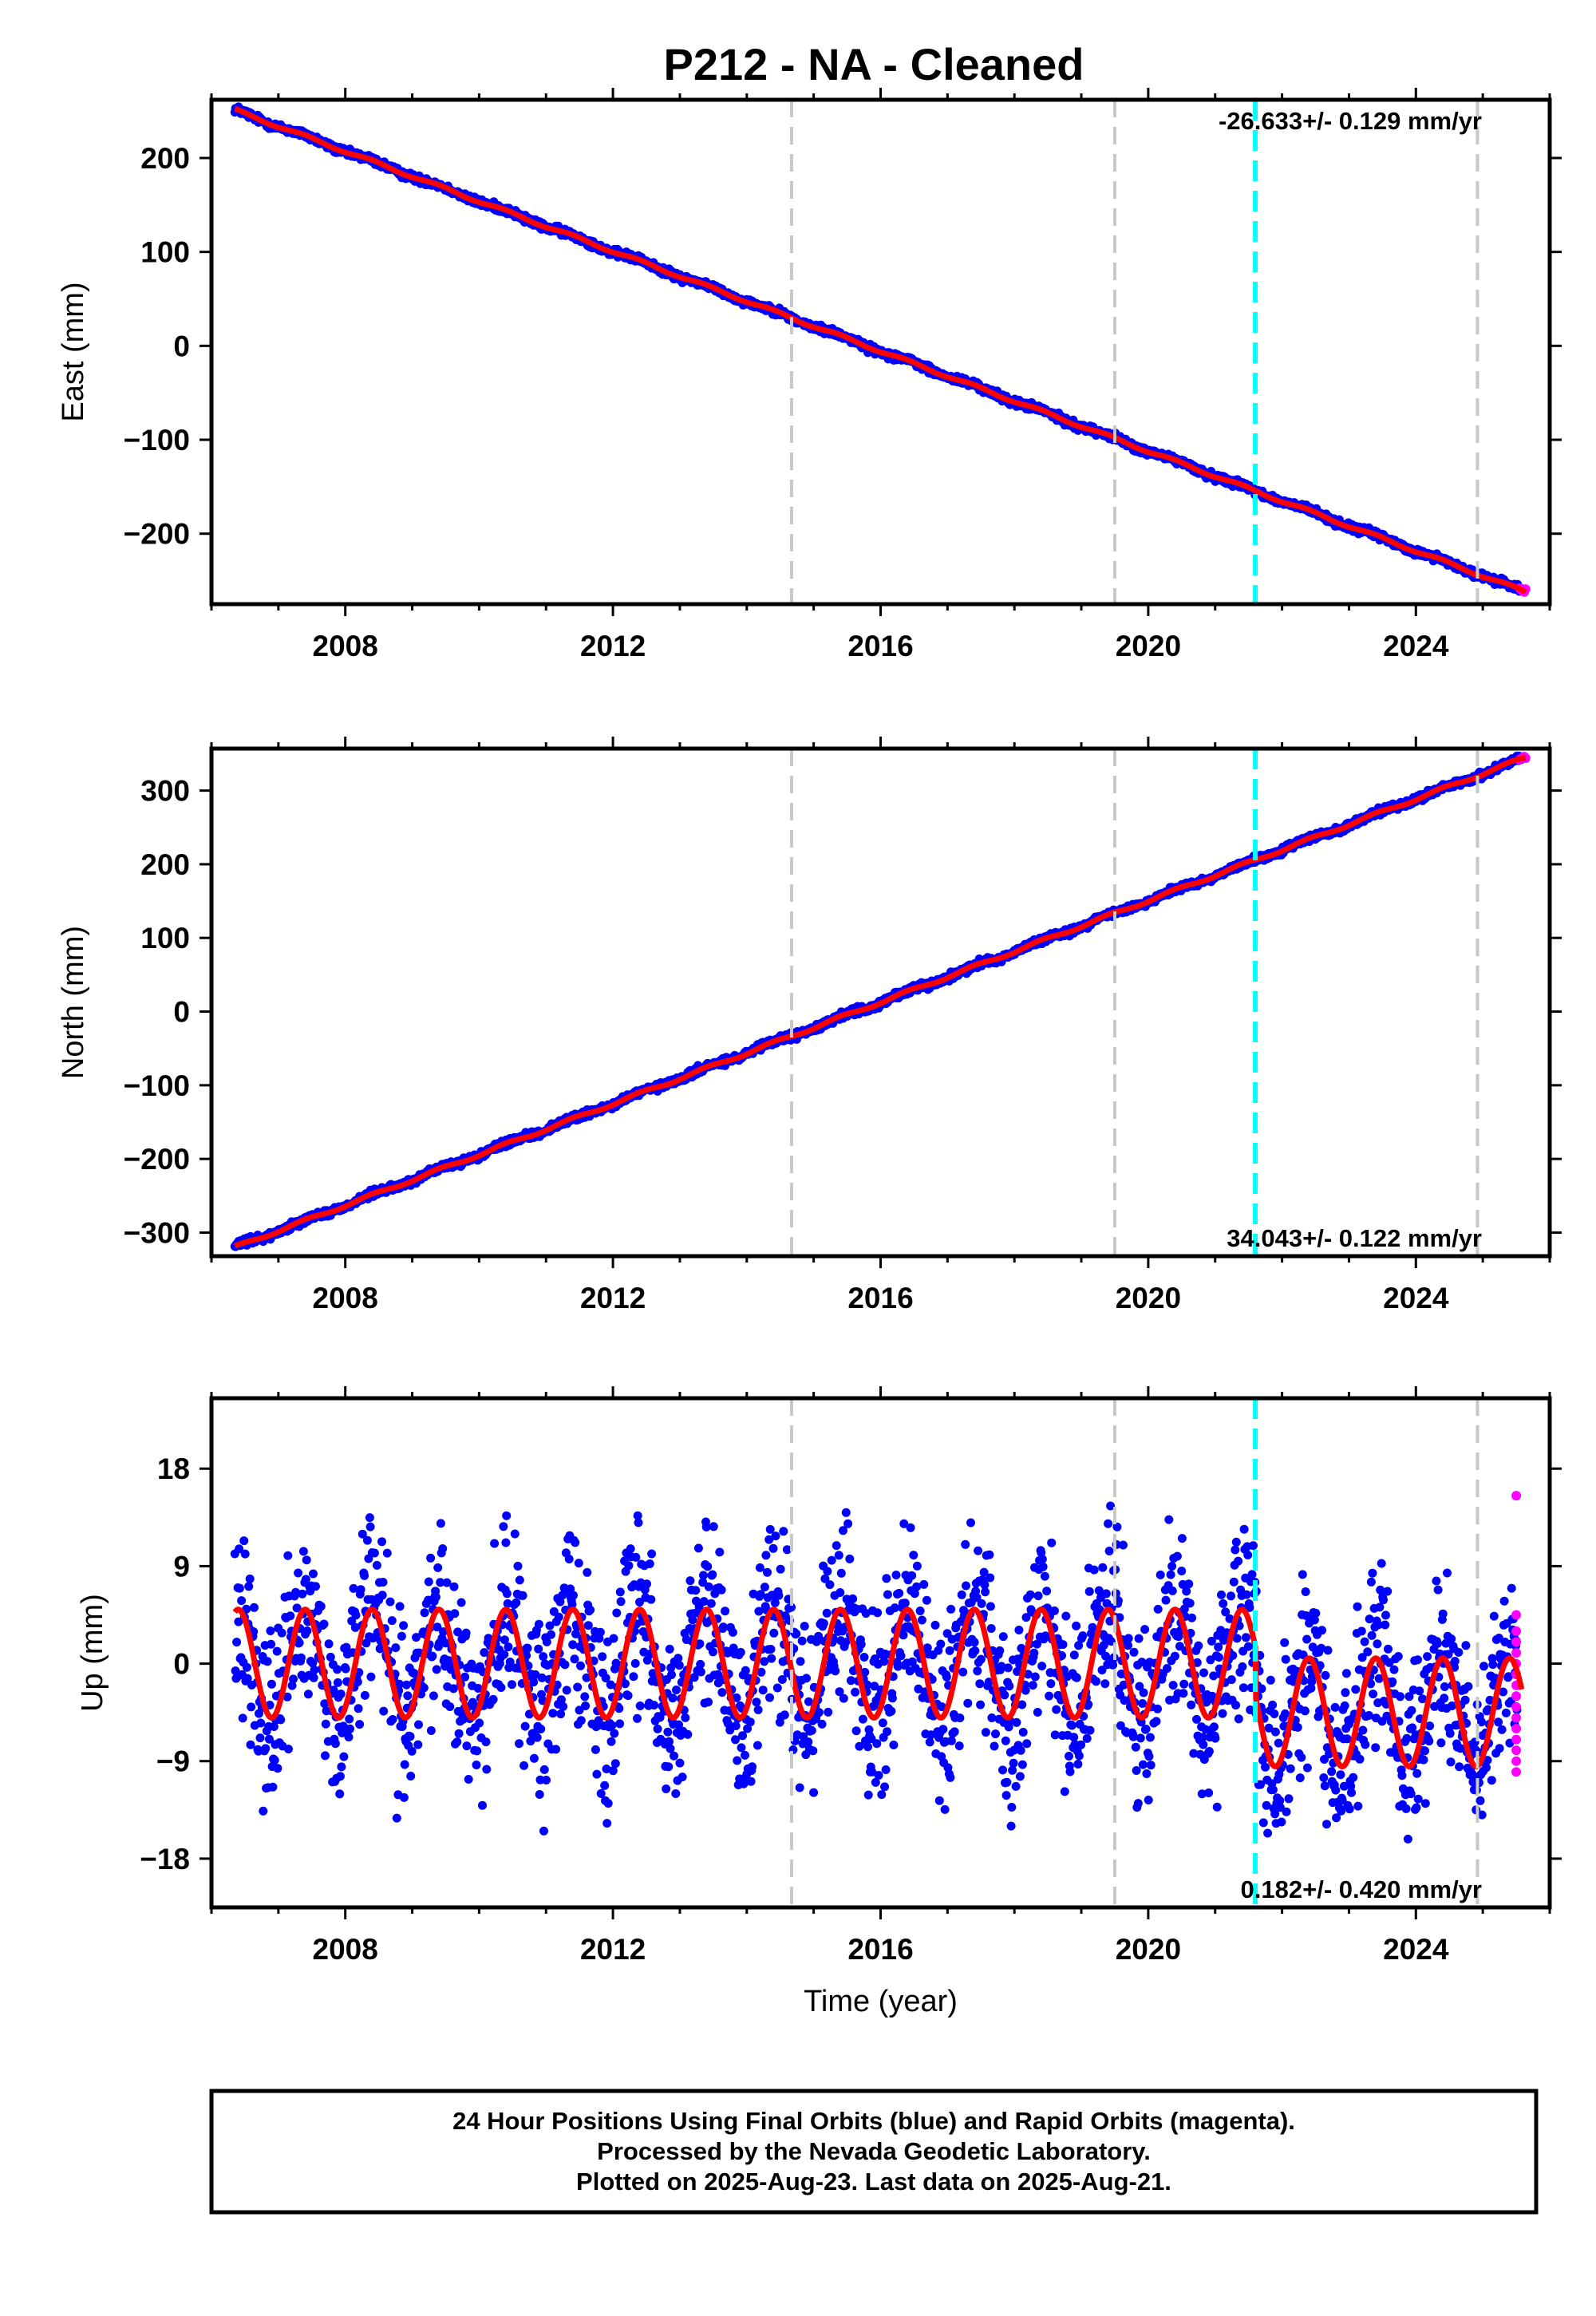  What do you see at coordinates (181, 346) in the screenshot?
I see `y-tick-label: 0` at bounding box center [181, 346].